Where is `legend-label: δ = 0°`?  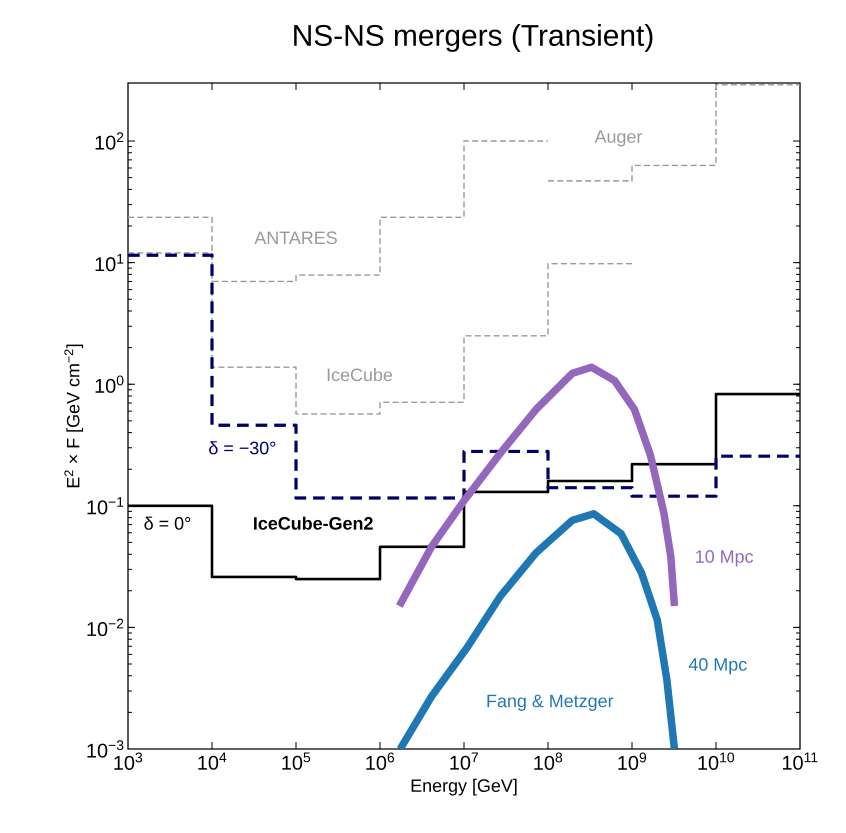
legend-label: δ = 0° is located at coordinates (167, 523).